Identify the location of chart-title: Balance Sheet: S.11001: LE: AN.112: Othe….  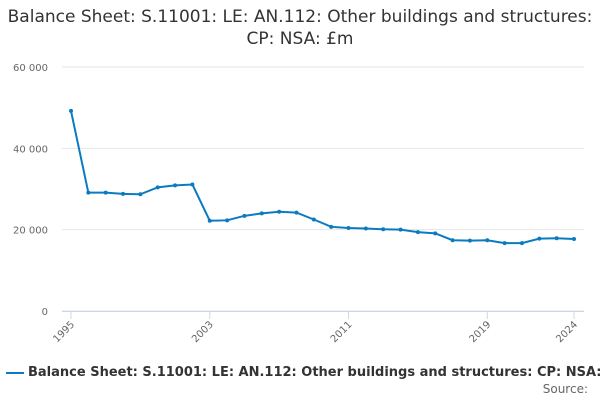
(300, 28).